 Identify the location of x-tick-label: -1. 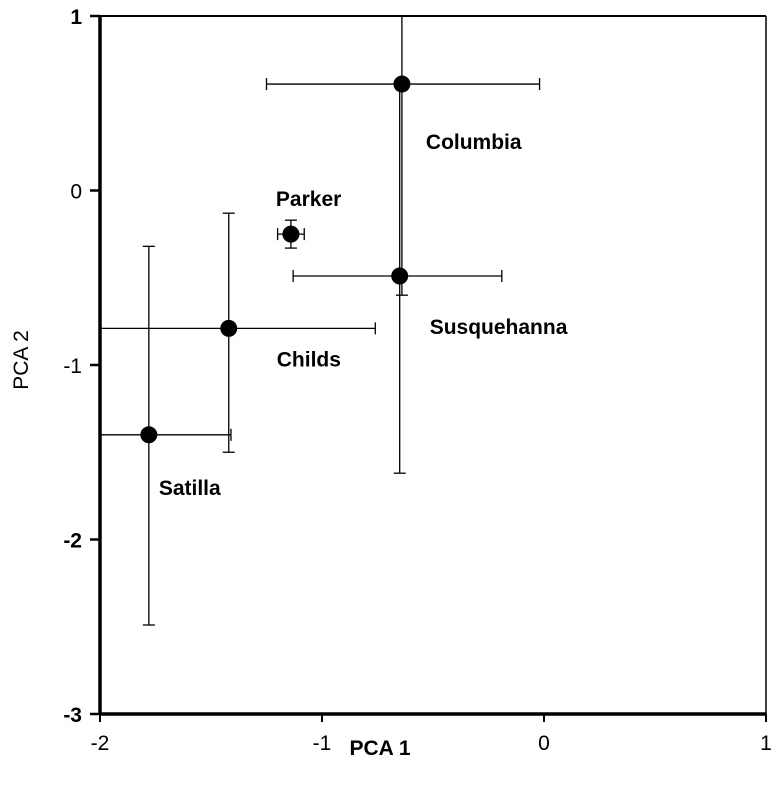
(322, 743).